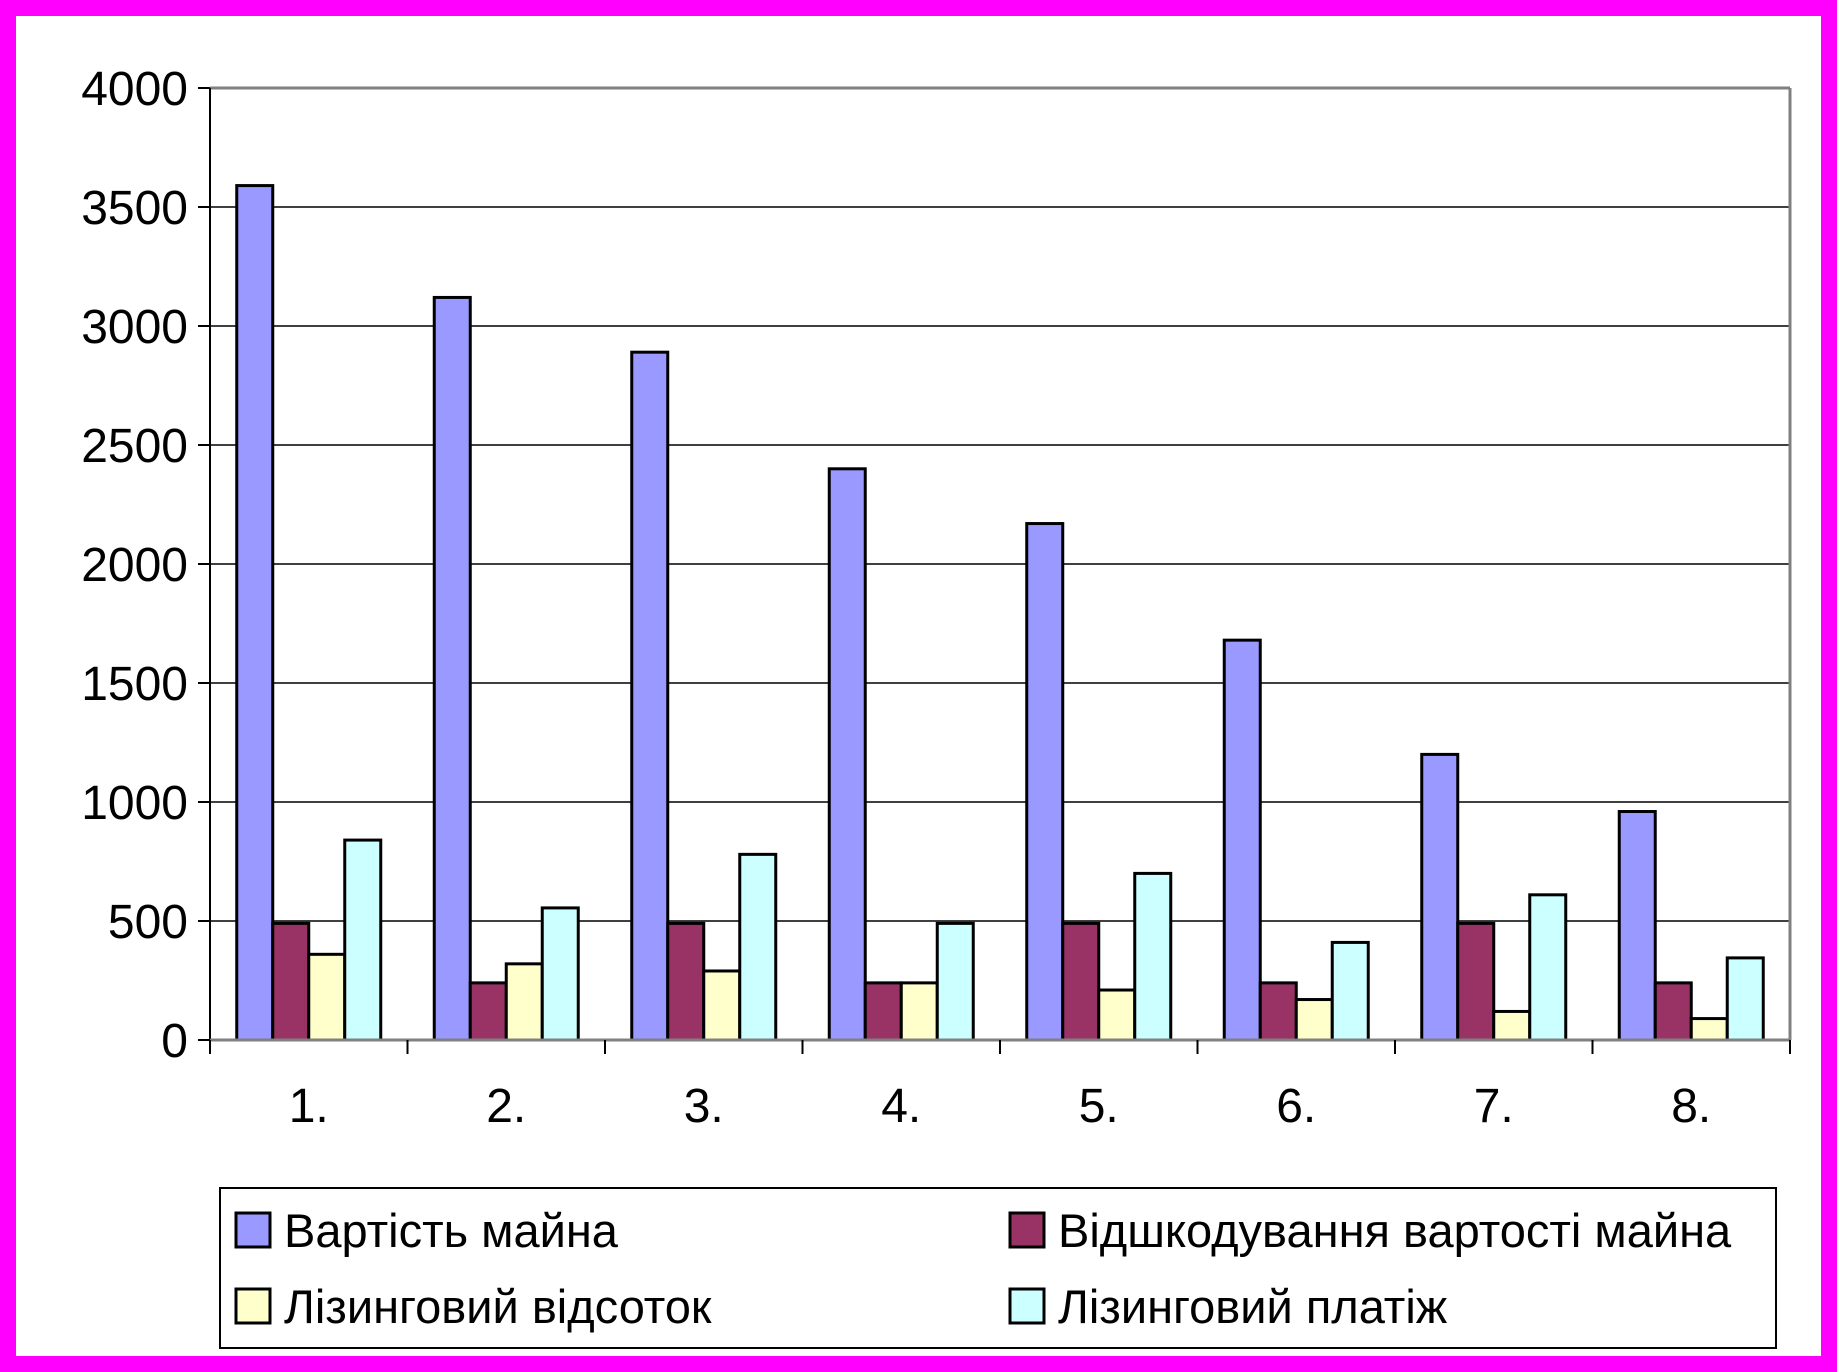 This screenshot has width=1837, height=1372. Describe the element at coordinates (174, 1041) in the screenshot. I see `y-tick-label: 0` at that location.